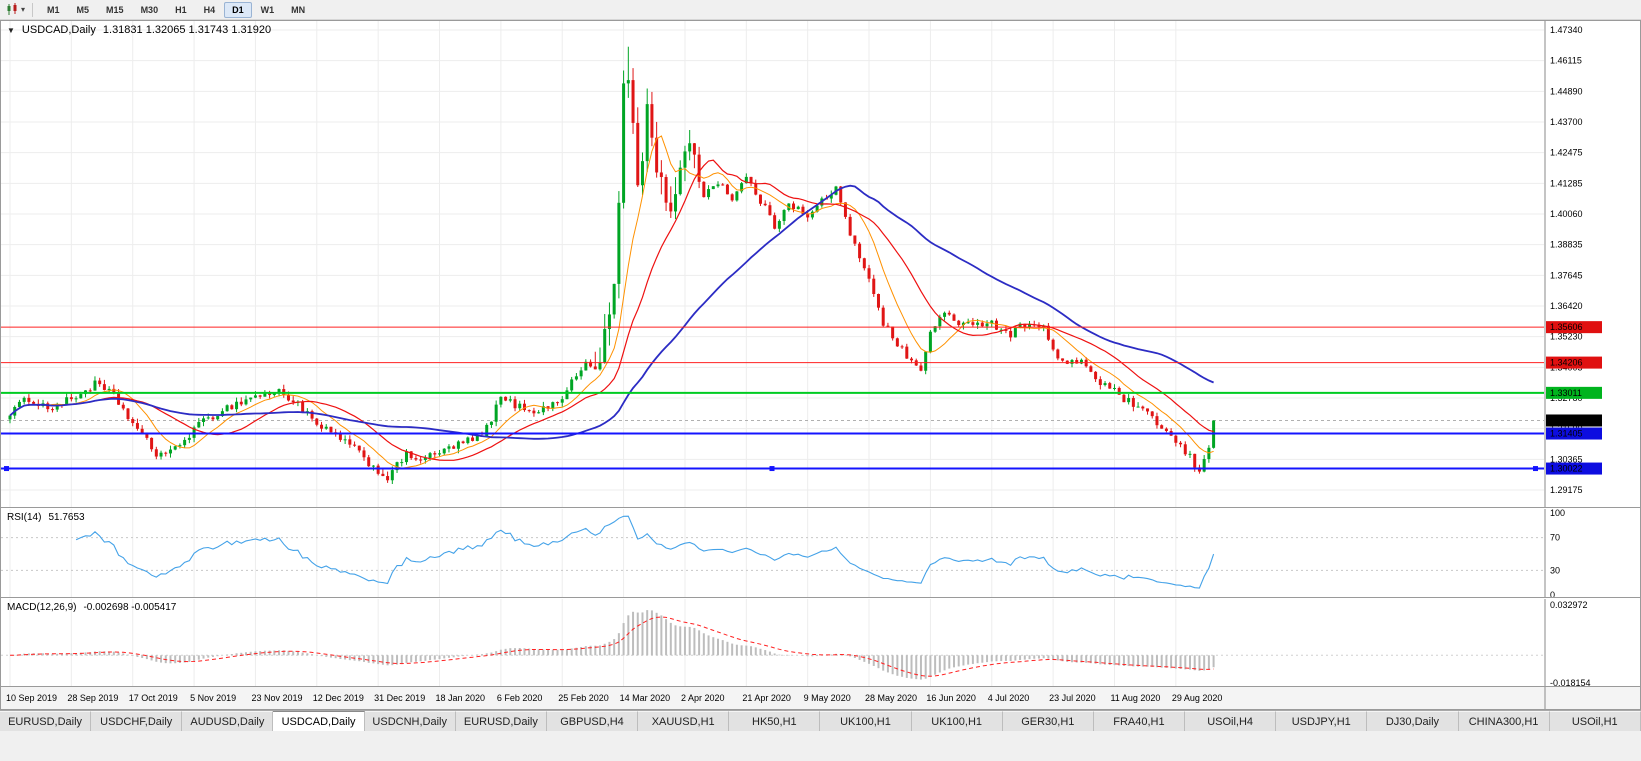  I want to click on date-axis-label: 2 Apr 2020, so click(703, 698).